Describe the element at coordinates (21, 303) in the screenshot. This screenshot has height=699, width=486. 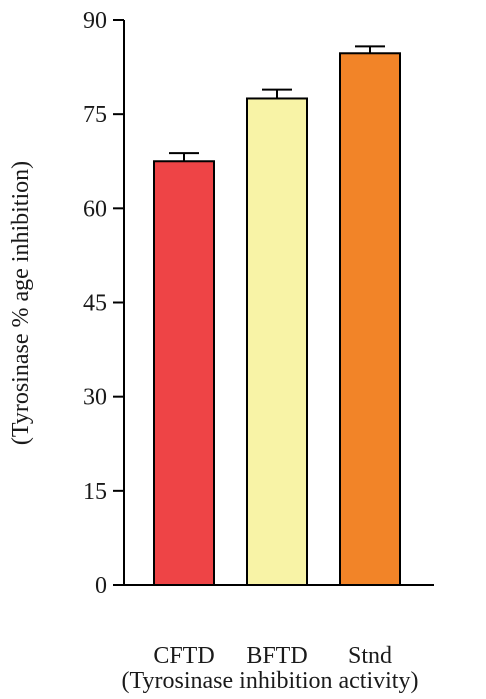
I see `y-axis-title: (Tyrosinase % age inhibition)` at that location.